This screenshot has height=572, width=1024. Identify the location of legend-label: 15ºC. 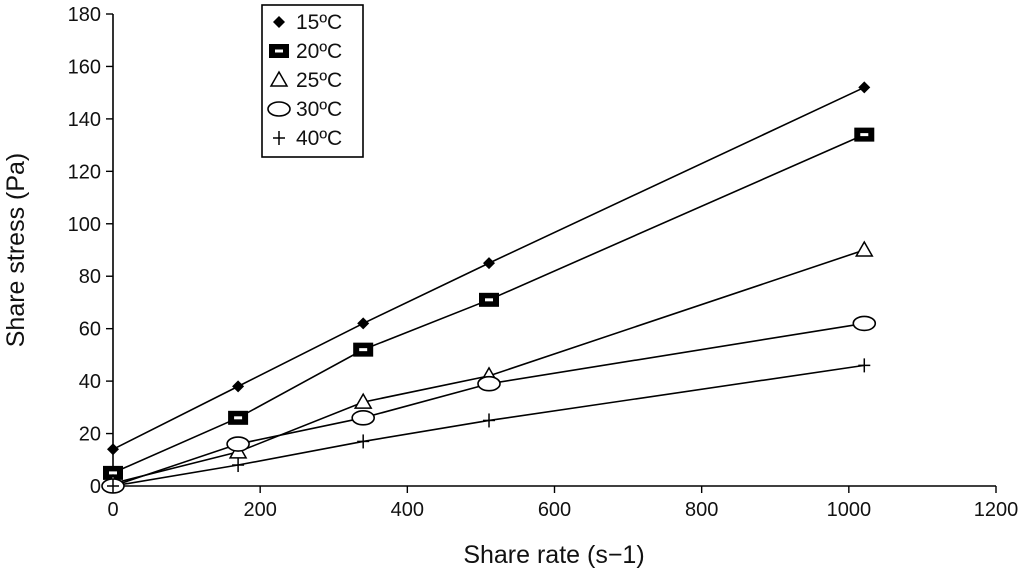
(319, 22).